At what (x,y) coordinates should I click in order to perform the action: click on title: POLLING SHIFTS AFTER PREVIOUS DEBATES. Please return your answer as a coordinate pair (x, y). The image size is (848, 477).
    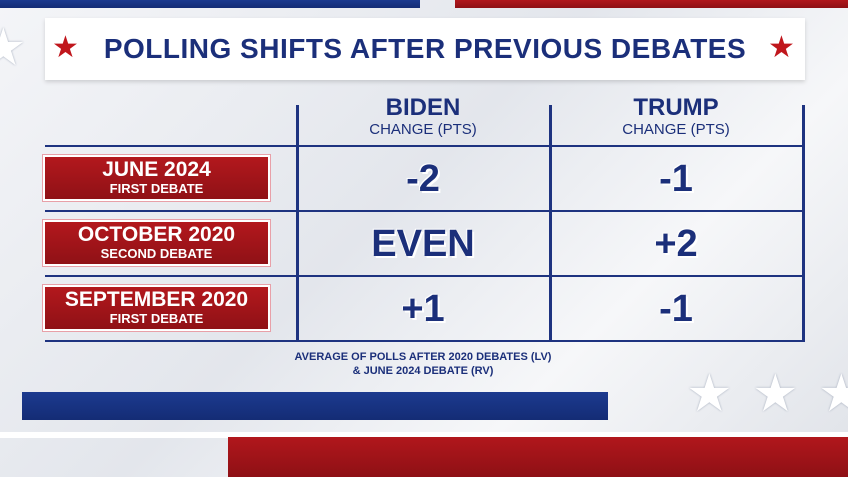
    Looking at the image, I should click on (425, 48).